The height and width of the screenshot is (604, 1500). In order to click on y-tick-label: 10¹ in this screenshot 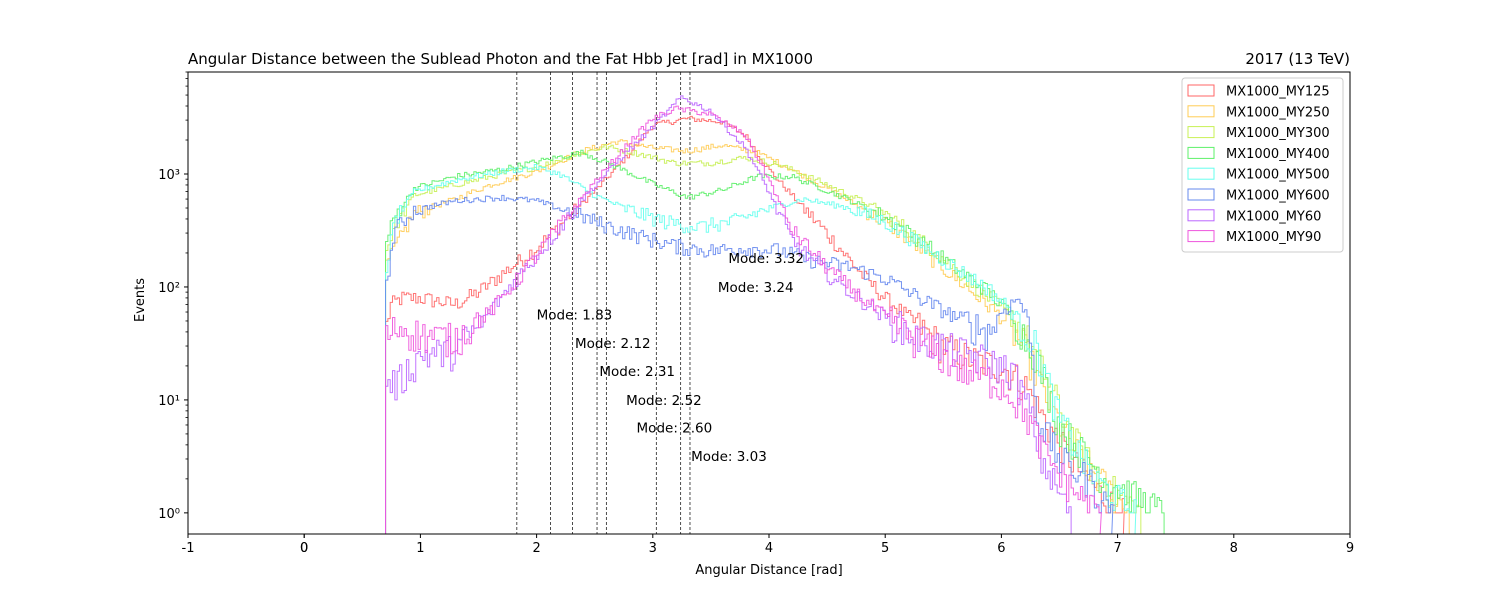, I will do `click(169, 401)`.